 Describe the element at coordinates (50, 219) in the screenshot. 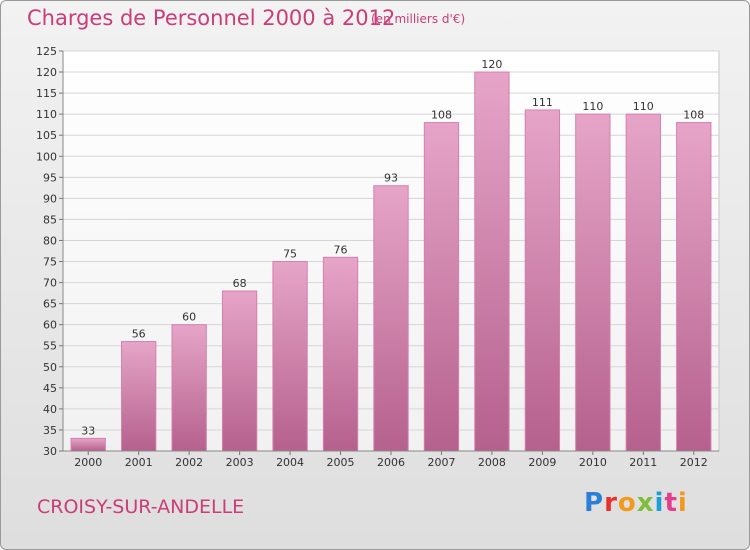

I see `y-tick-label: 85` at that location.